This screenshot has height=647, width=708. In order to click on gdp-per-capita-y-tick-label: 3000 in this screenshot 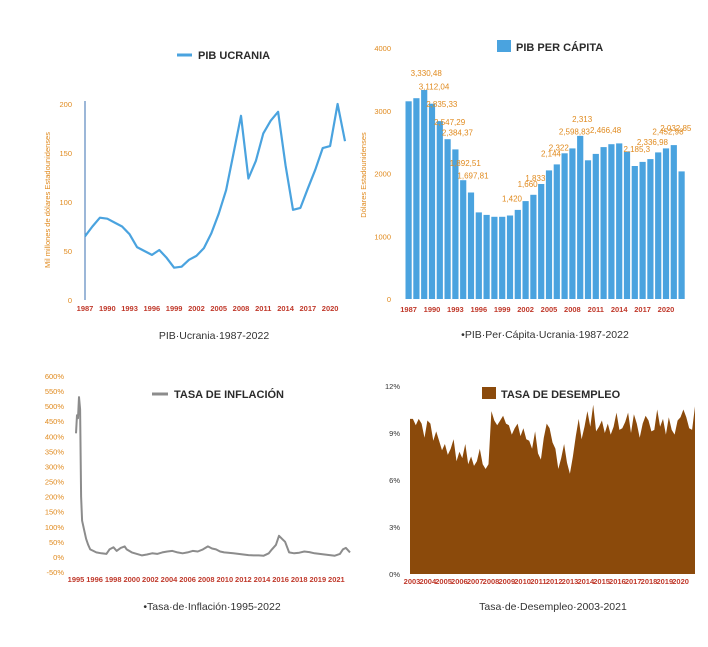, I will do `click(382, 111)`.